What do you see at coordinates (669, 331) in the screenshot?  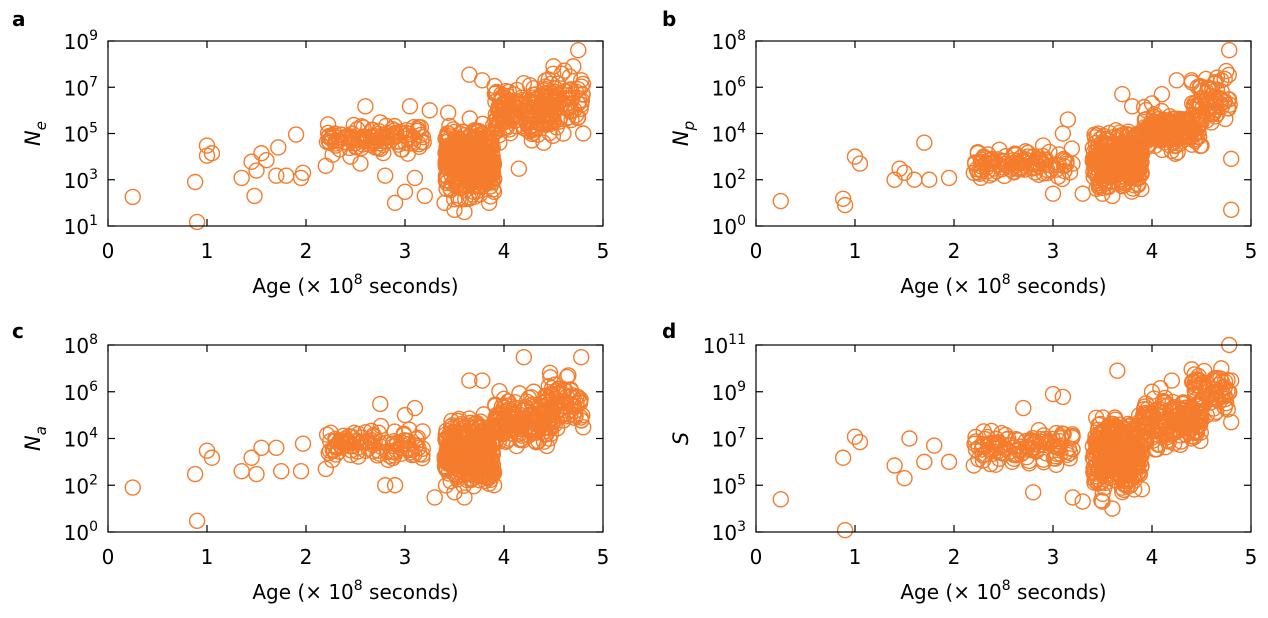 I see `panel-letter: d` at bounding box center [669, 331].